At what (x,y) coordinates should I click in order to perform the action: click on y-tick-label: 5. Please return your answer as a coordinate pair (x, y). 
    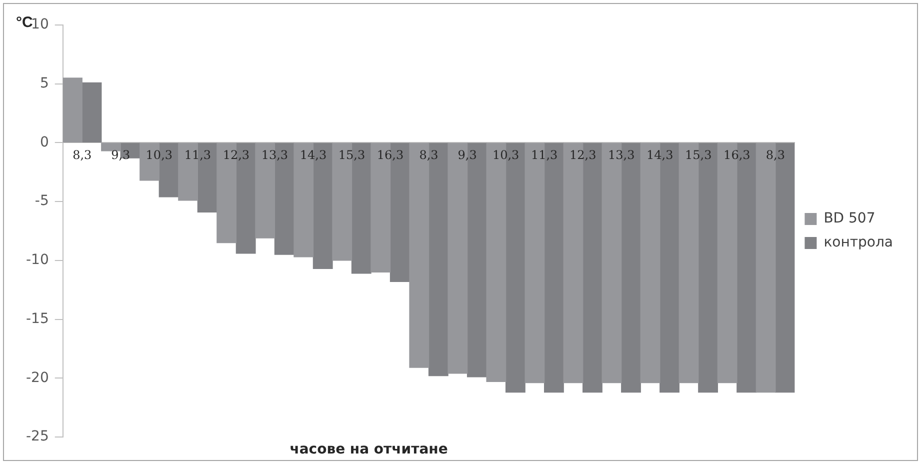
    Looking at the image, I should click on (44, 84).